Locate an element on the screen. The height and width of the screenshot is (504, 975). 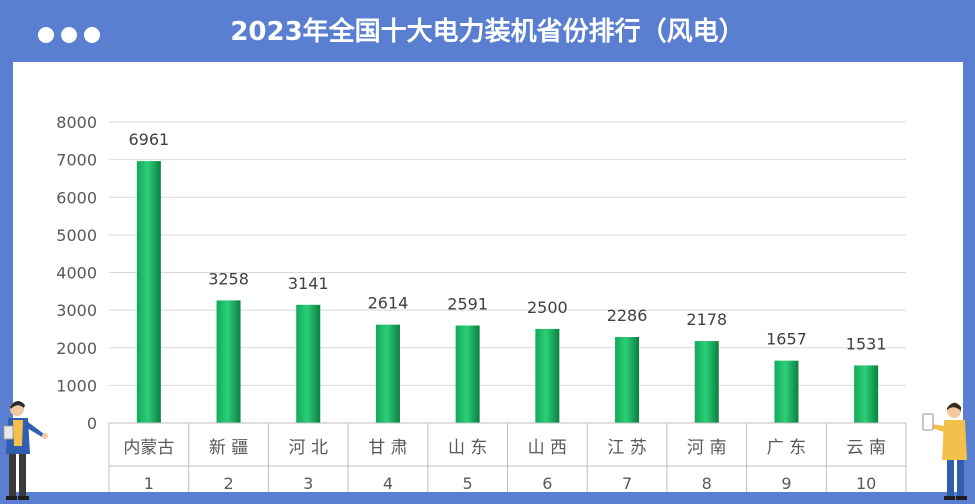
y-tick-label: 6000 is located at coordinates (76, 197).